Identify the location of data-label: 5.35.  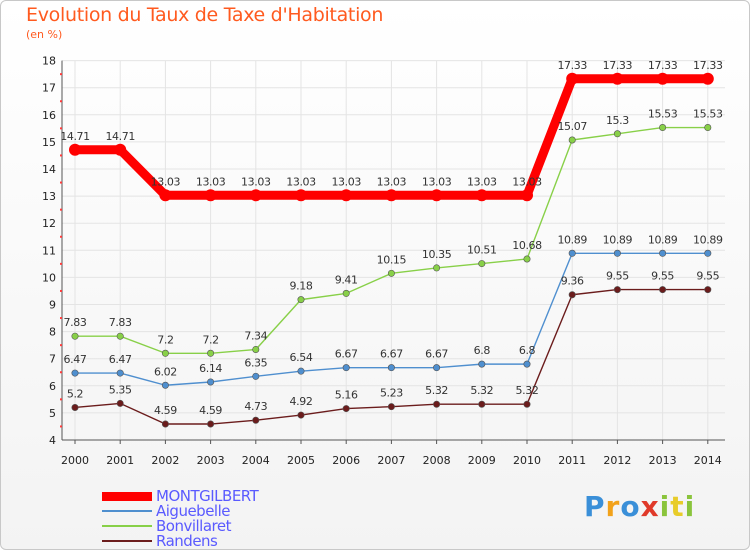
(120, 389).